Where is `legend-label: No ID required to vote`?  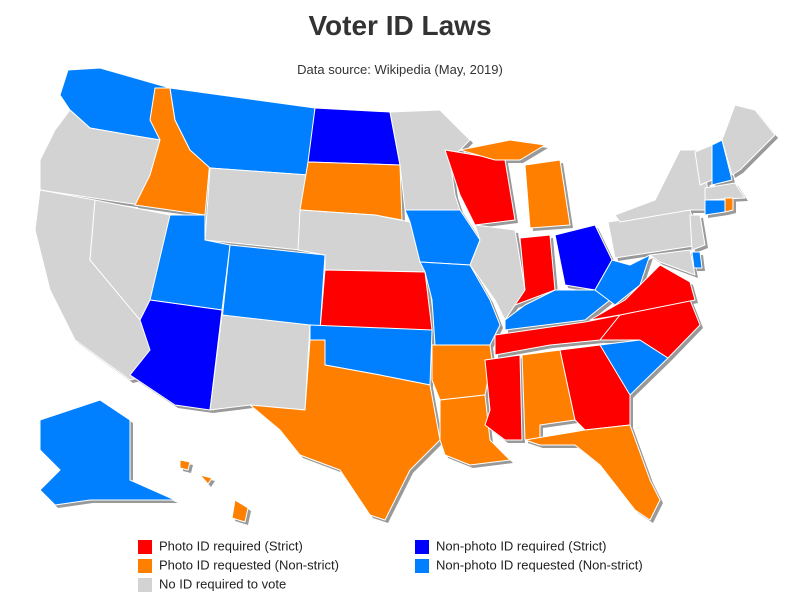
legend-label: No ID required to vote is located at coordinates (222, 583).